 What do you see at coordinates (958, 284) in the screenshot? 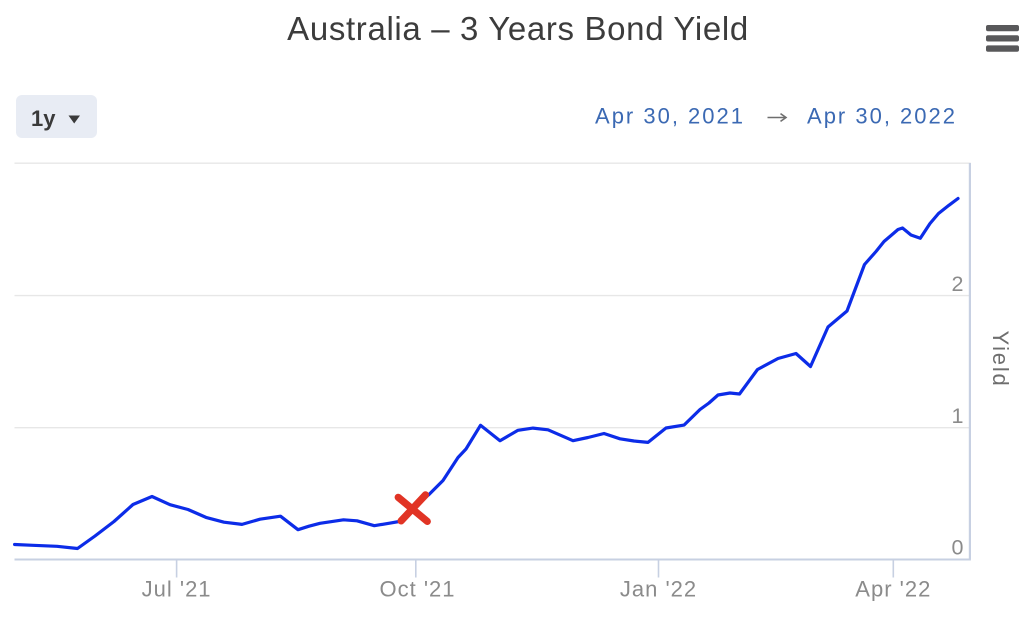
I see `svg-text: 2` at bounding box center [958, 284].